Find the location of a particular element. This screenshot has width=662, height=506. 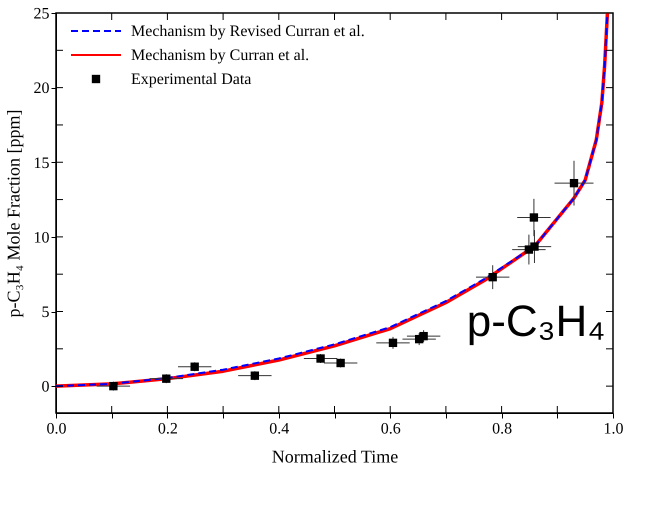

x-axis-title: Normalized Time is located at coordinates (335, 456).